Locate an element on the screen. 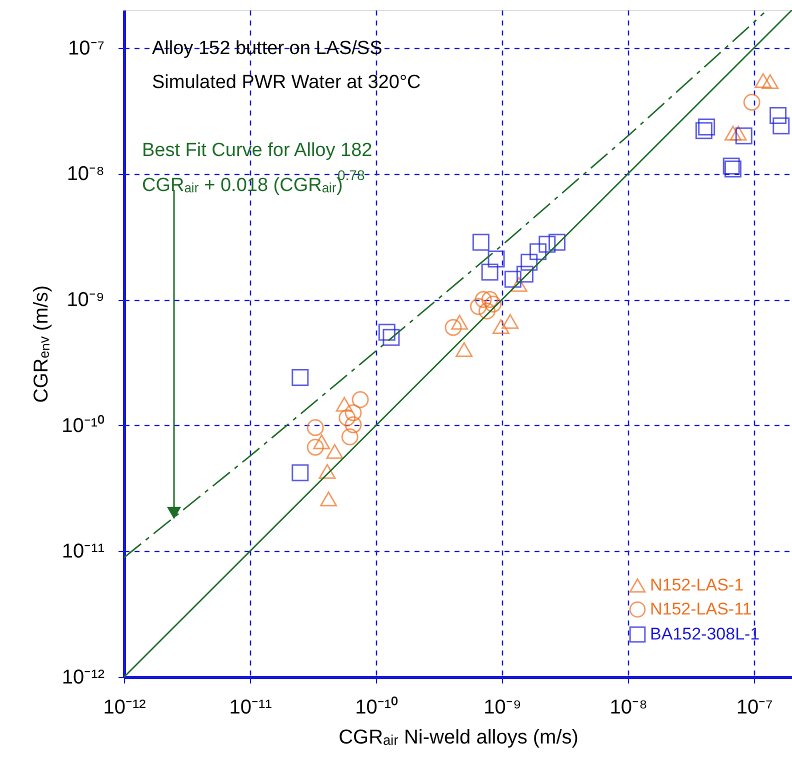 Image resolution: width=792 pixels, height=776 pixels. y-tick-label: 10⁻⁷ is located at coordinates (86, 48).